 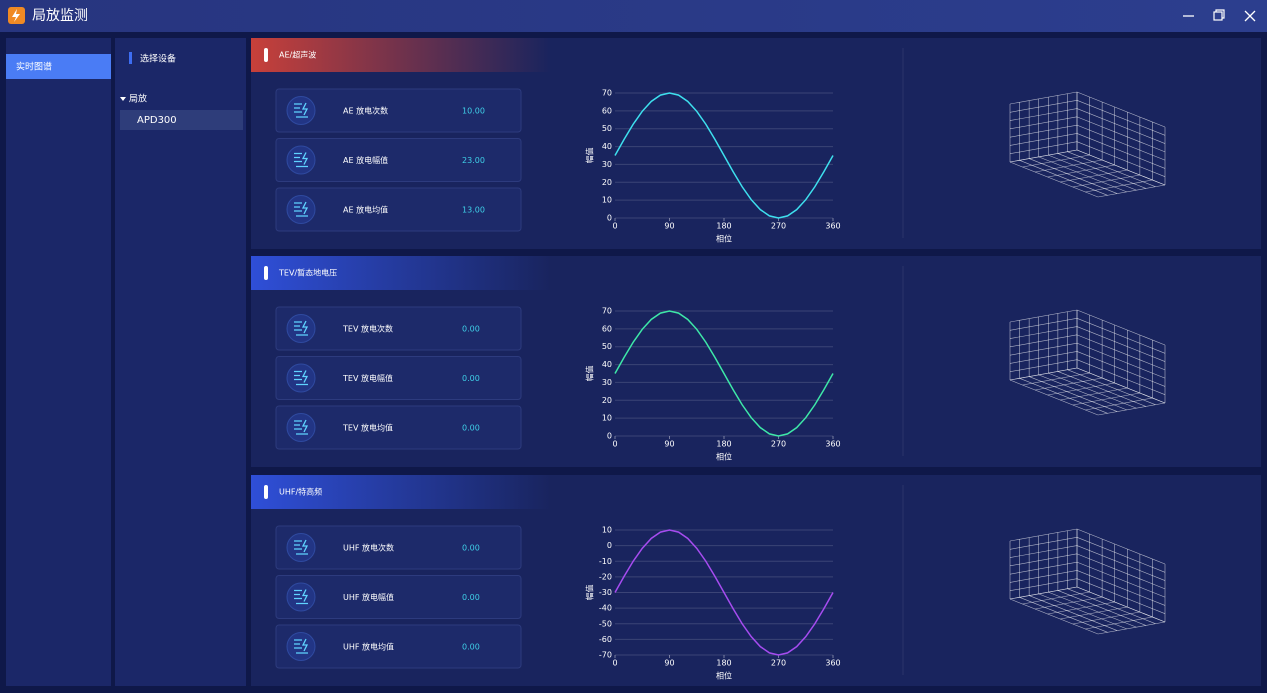 I want to click on x-tick-label: 180, so click(x=723, y=663).